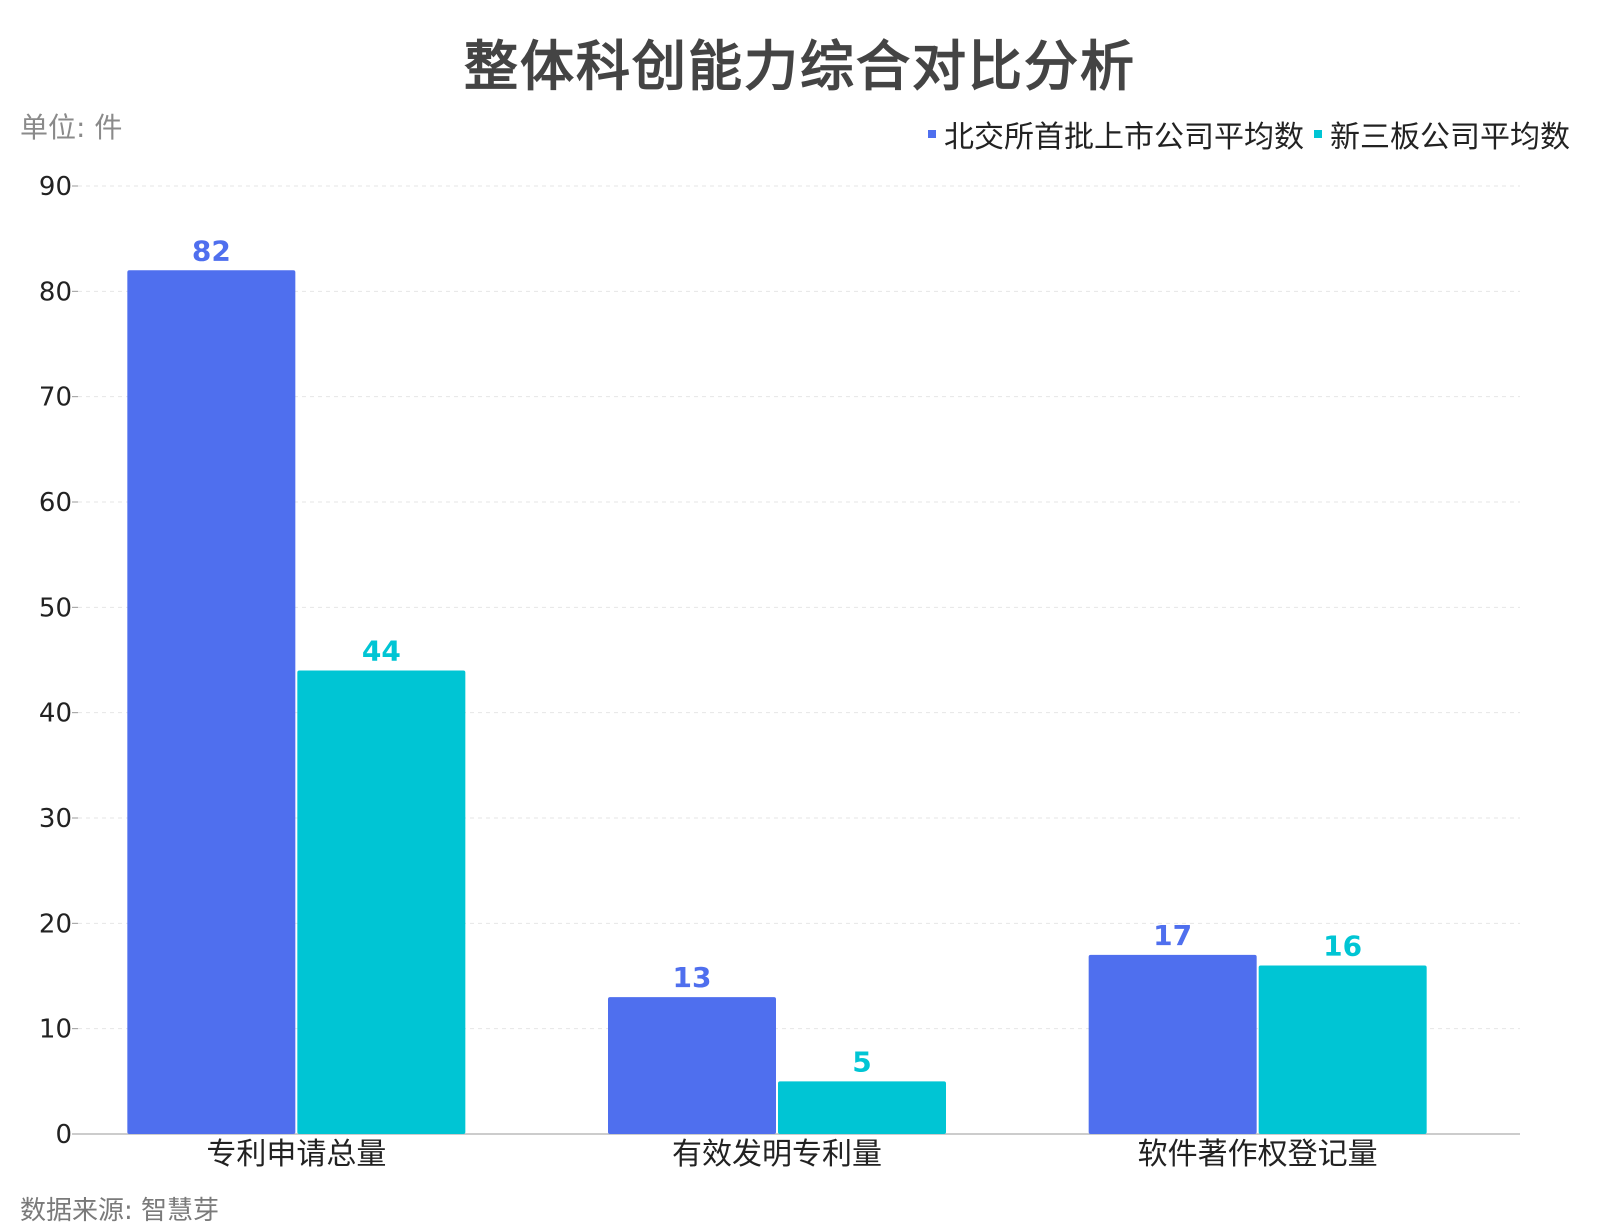  I want to click on legend-label-series-1: 北交所首批上市公司平均数, so click(1124, 137).